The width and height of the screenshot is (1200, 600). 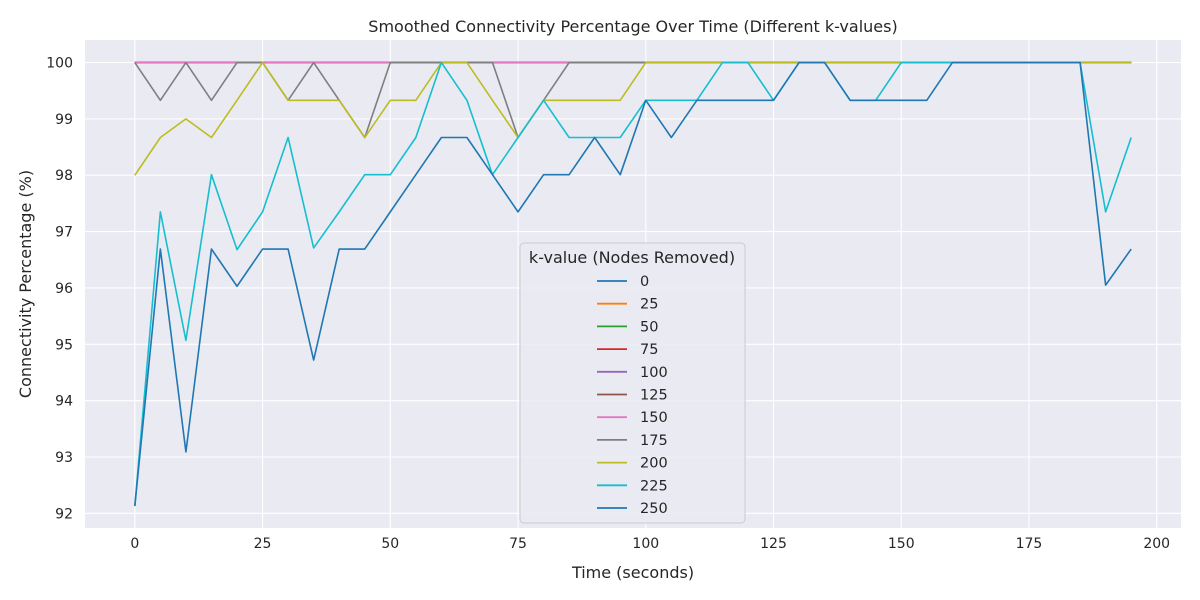 I want to click on x-tick-label: 100, so click(x=645, y=544).